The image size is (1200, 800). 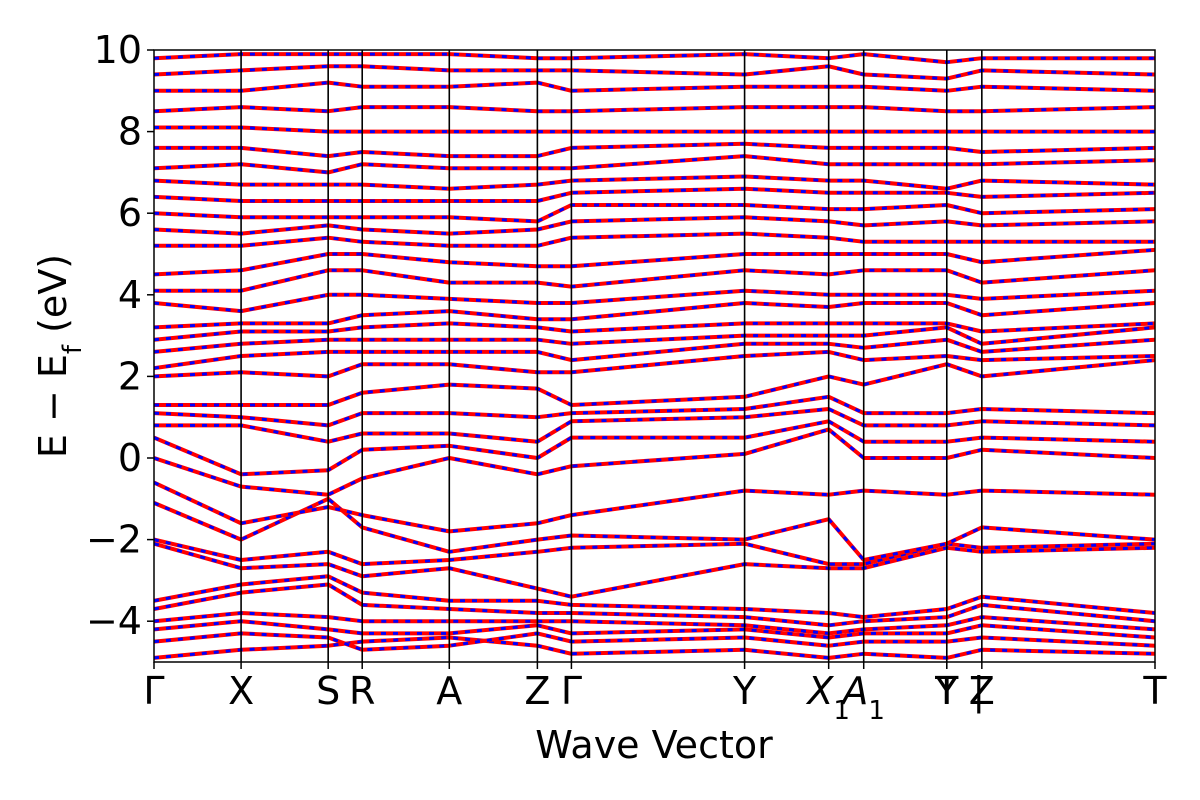 I want to click on x-tick-label-12: Z, so click(x=982, y=691).